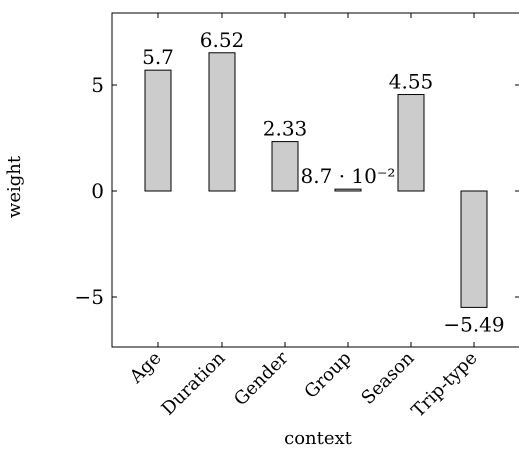 The image size is (519, 449). What do you see at coordinates (411, 82) in the screenshot?
I see `data-label-season: 4.55` at bounding box center [411, 82].